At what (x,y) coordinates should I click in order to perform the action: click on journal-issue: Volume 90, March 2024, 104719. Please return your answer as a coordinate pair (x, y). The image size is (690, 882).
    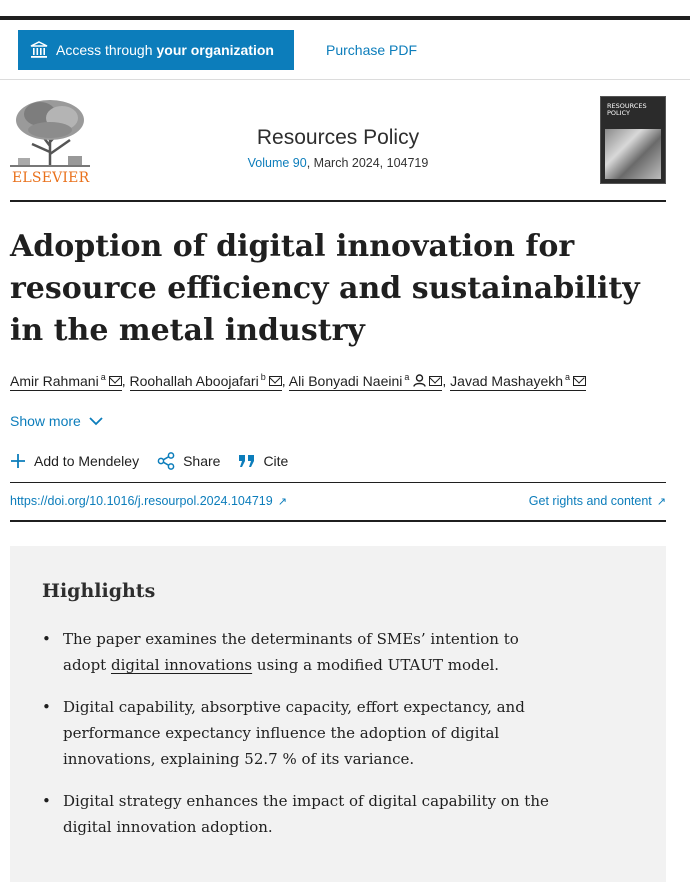
    Looking at the image, I should click on (338, 163).